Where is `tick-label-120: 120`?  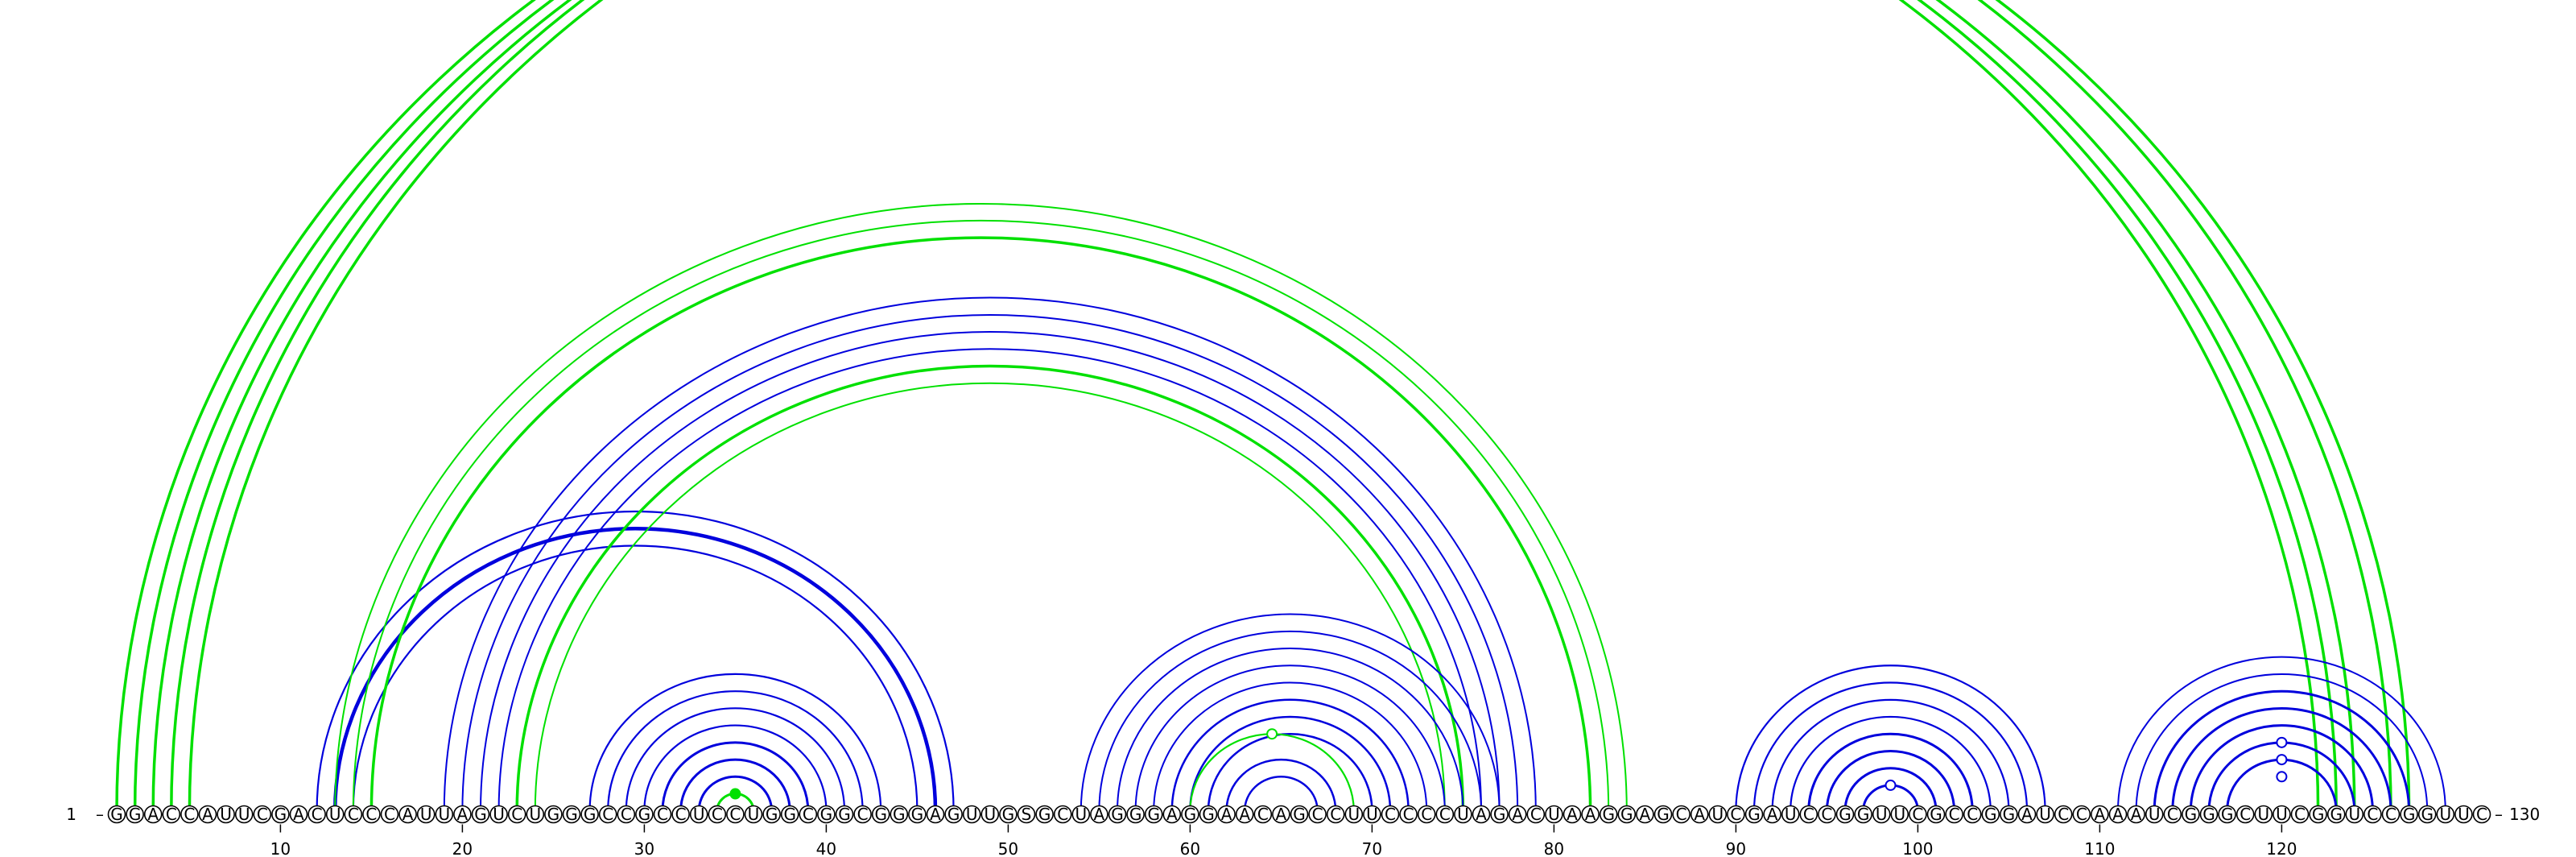 tick-label-120: 120 is located at coordinates (2281, 848).